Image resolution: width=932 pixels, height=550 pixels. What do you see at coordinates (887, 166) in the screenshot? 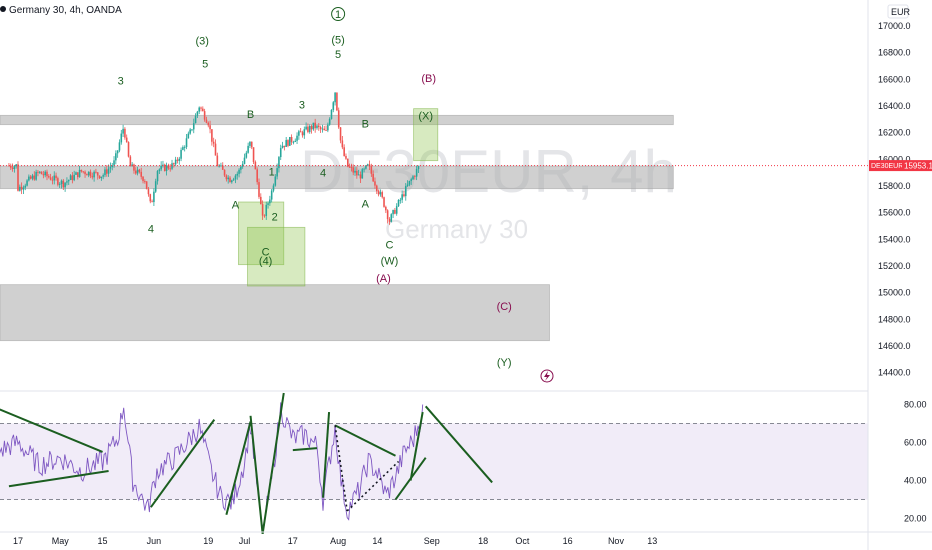
I see `last-price-symbol: DE30EUR` at bounding box center [887, 166].